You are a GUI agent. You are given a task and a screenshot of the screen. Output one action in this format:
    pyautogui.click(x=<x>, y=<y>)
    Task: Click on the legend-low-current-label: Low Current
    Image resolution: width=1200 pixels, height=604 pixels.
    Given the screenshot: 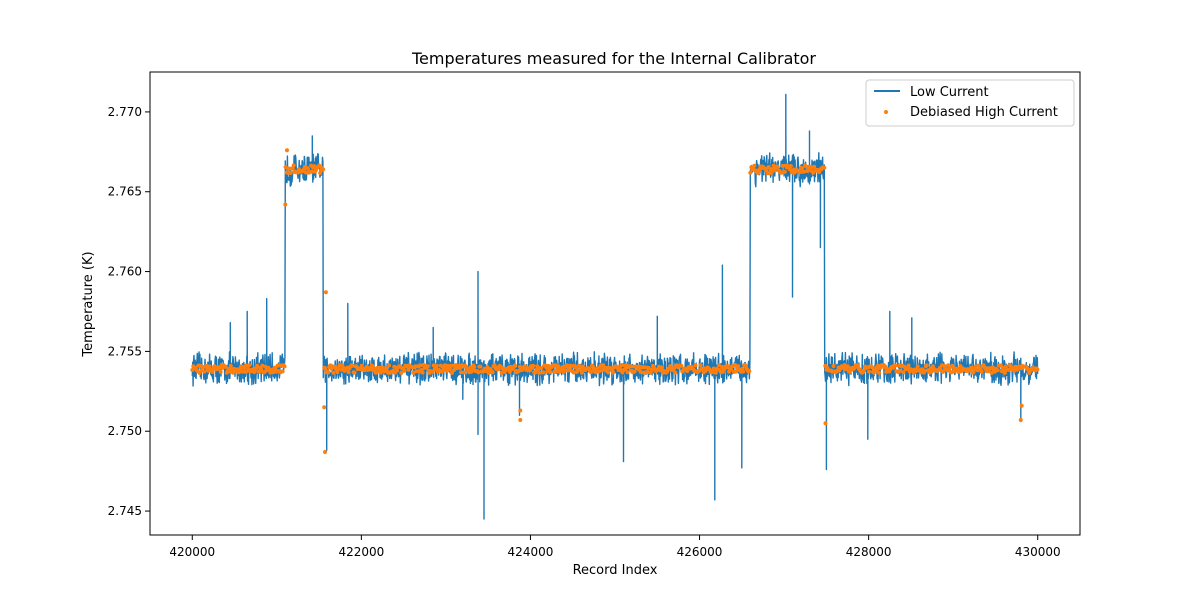 What is the action you would take?
    pyautogui.click(x=949, y=92)
    